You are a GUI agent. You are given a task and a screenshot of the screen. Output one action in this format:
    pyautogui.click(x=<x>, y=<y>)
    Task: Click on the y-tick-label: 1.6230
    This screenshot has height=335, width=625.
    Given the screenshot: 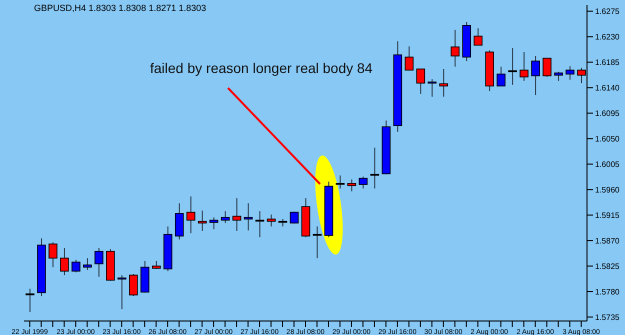 What is the action you would take?
    pyautogui.click(x=607, y=37)
    